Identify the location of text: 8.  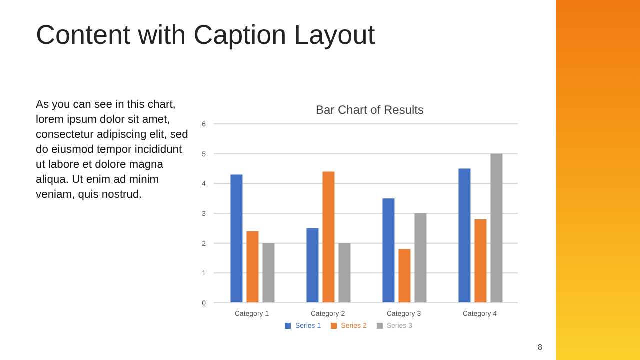
(540, 347).